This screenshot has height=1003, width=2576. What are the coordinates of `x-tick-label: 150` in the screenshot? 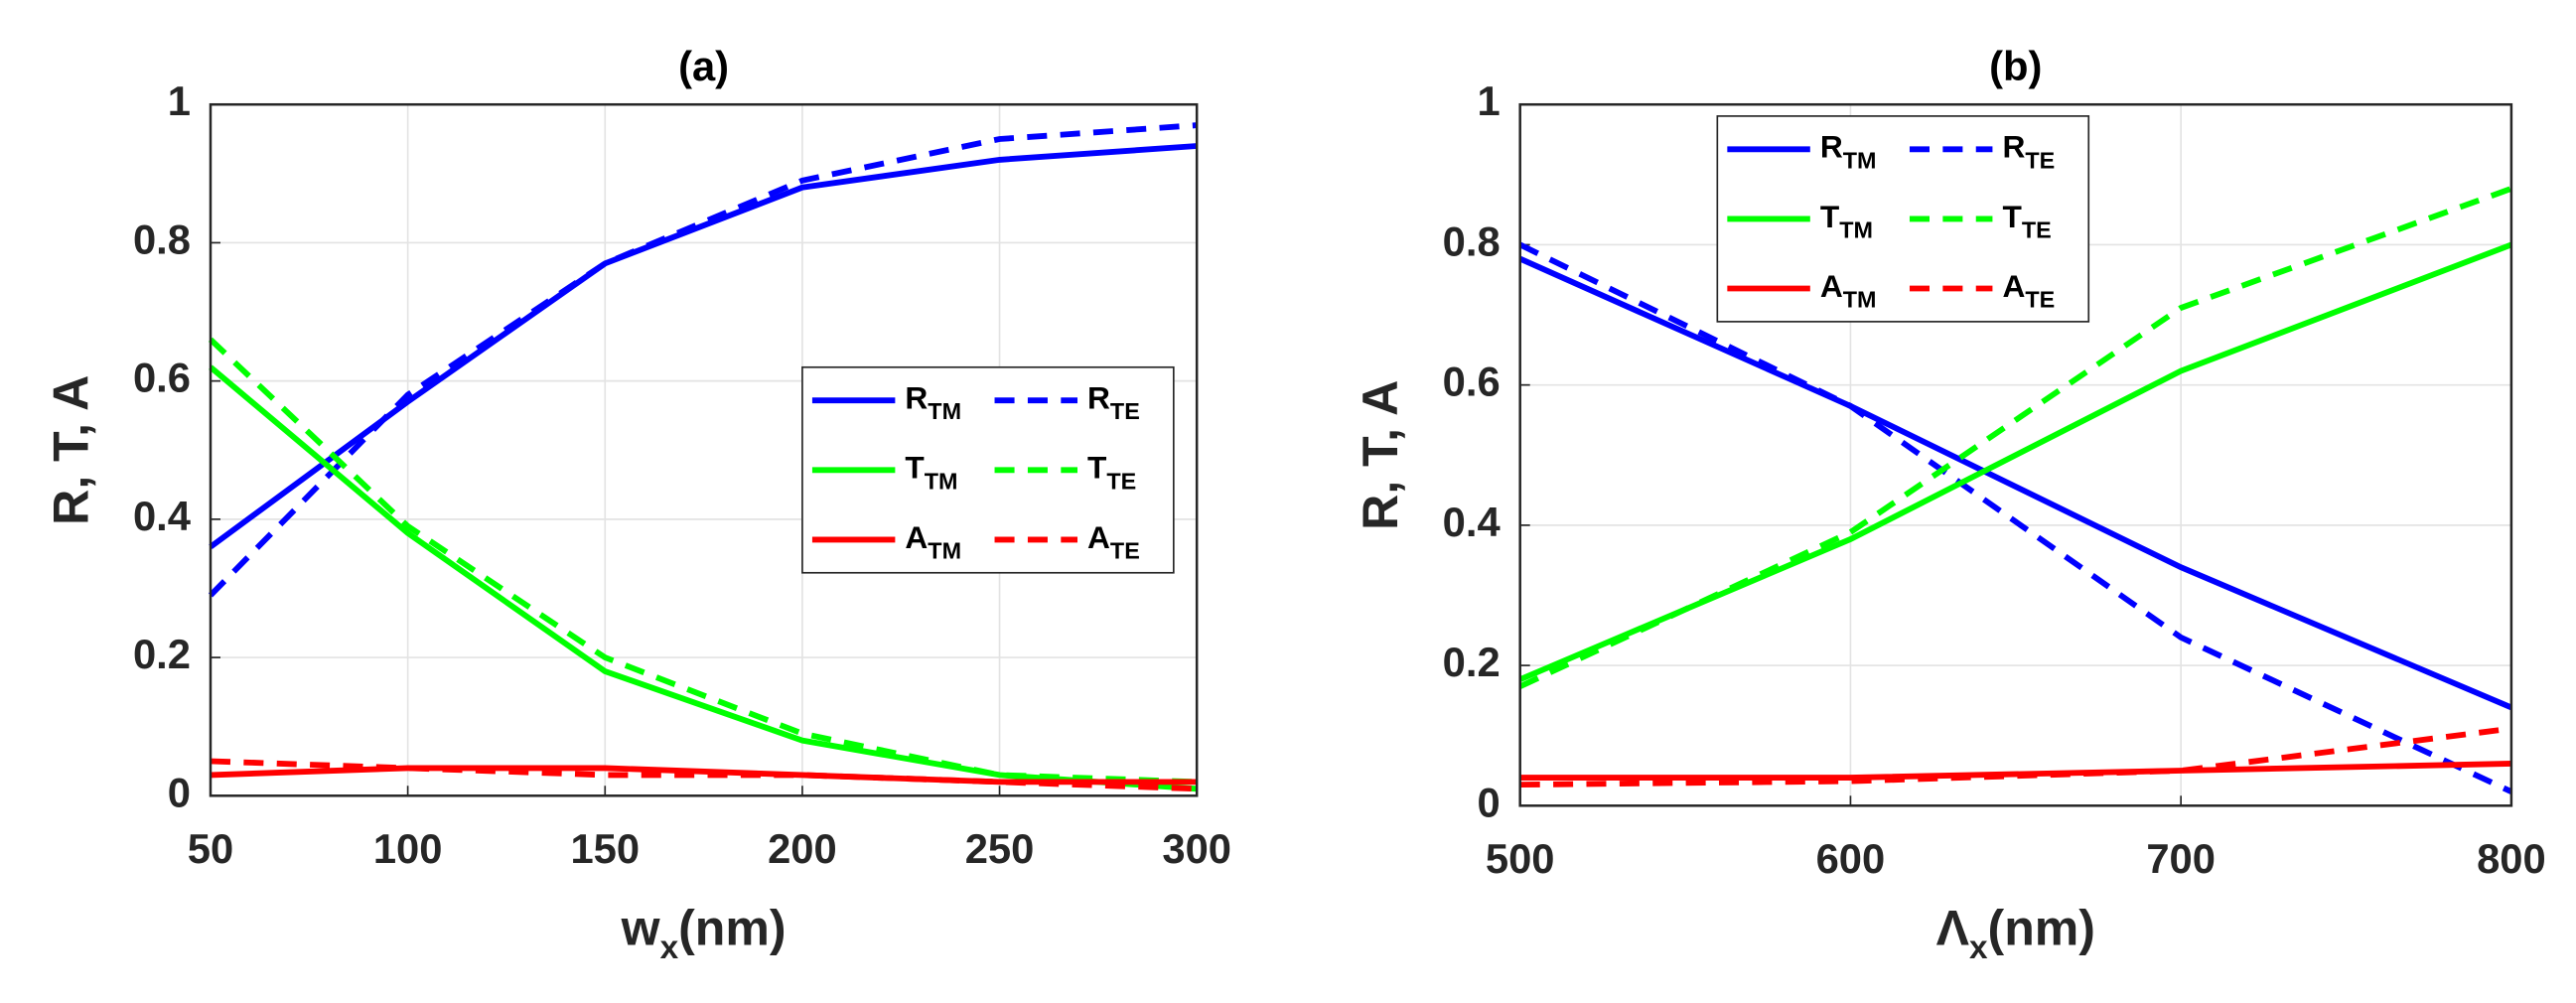 It's located at (605, 849).